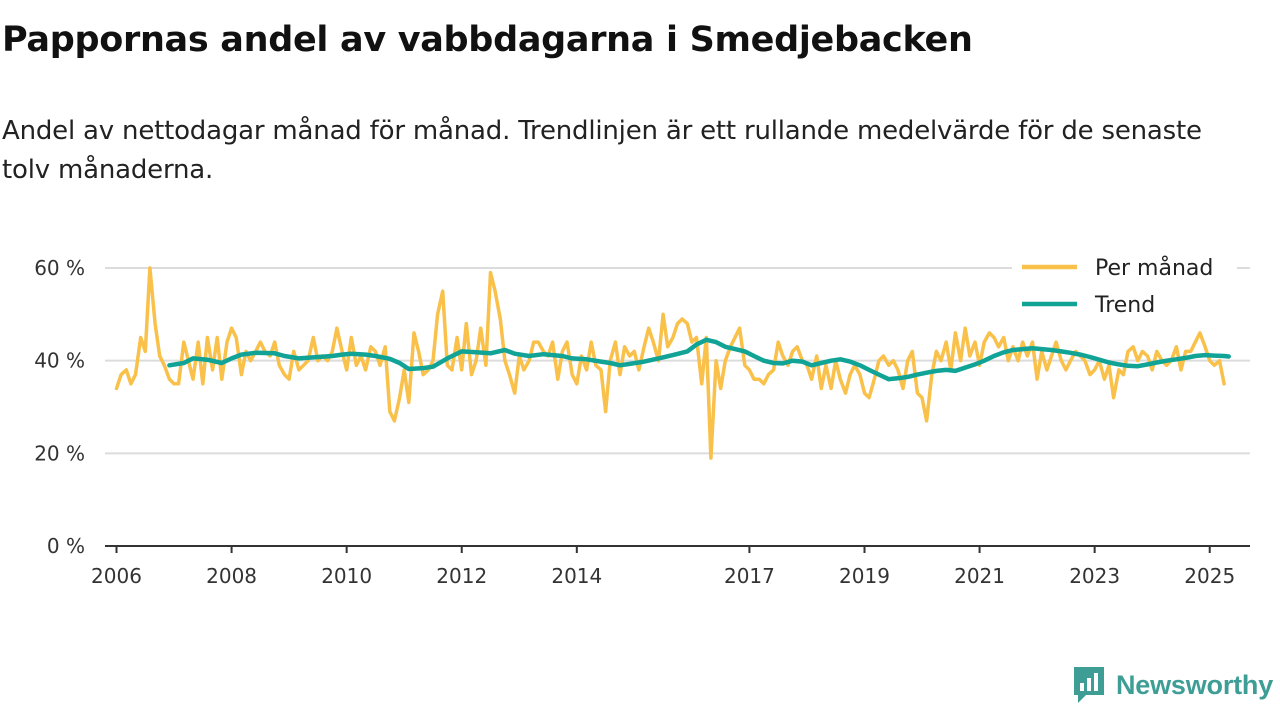 This screenshot has width=1280, height=720. What do you see at coordinates (1195, 684) in the screenshot?
I see `newsworthy-logo-text: Newsworthy` at bounding box center [1195, 684].